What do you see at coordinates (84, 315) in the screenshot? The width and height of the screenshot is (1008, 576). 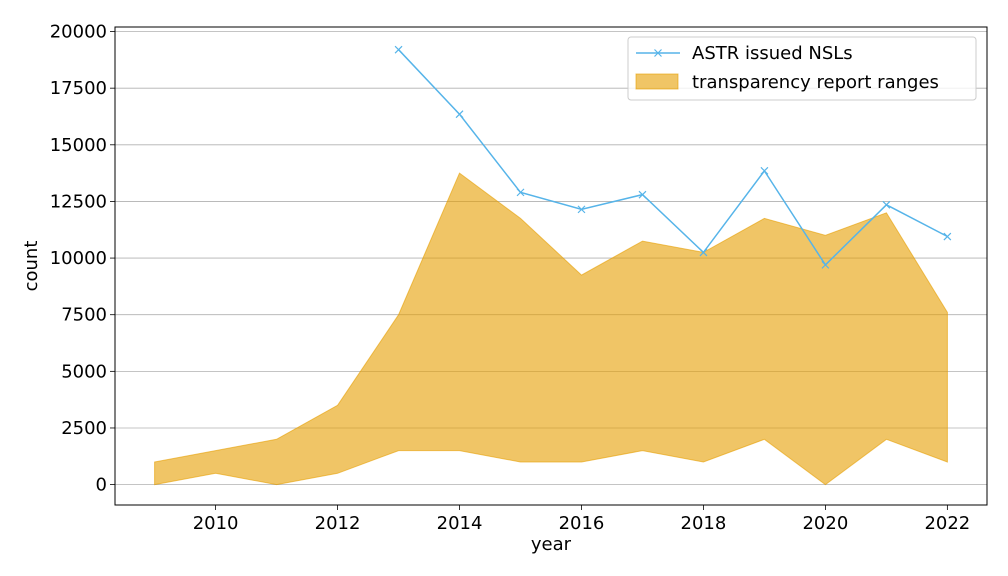 I see `y-tick-label: 7500` at bounding box center [84, 315].